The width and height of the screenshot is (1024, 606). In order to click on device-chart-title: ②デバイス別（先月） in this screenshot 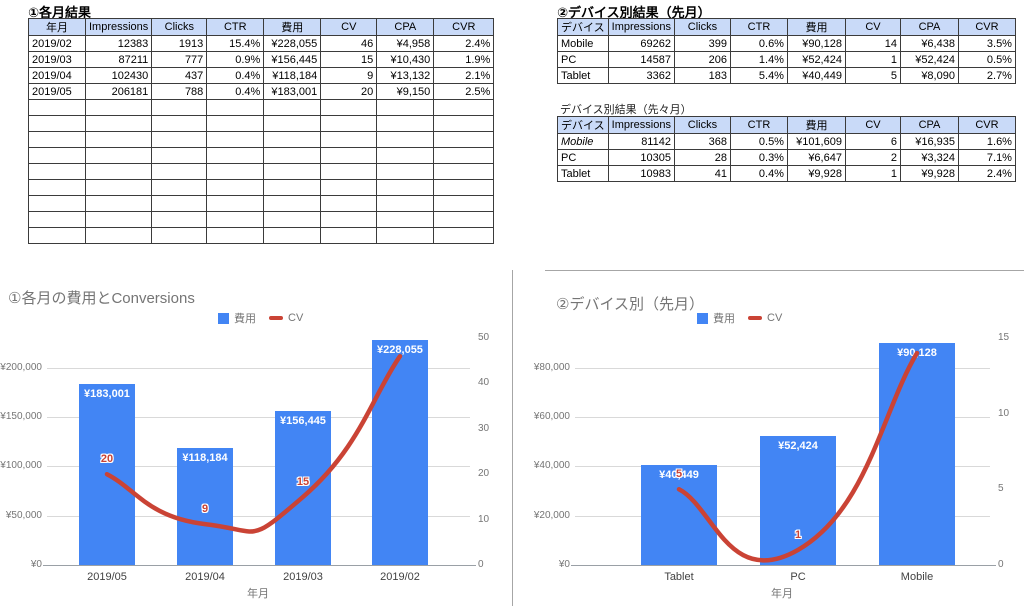, I will do `click(630, 304)`.